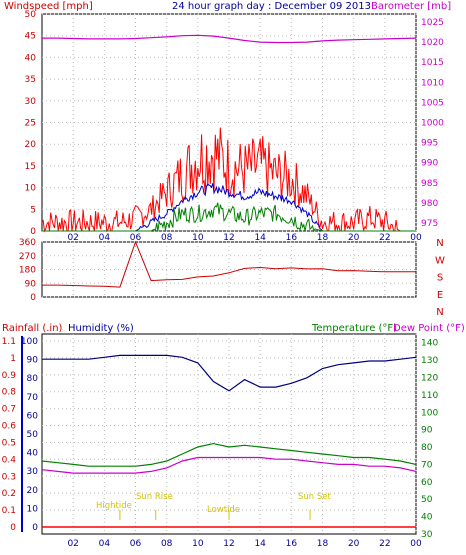 This screenshot has width=466, height=555. Describe the element at coordinates (33, 472) in the screenshot. I see `humidity-tick-label: 30` at that location.